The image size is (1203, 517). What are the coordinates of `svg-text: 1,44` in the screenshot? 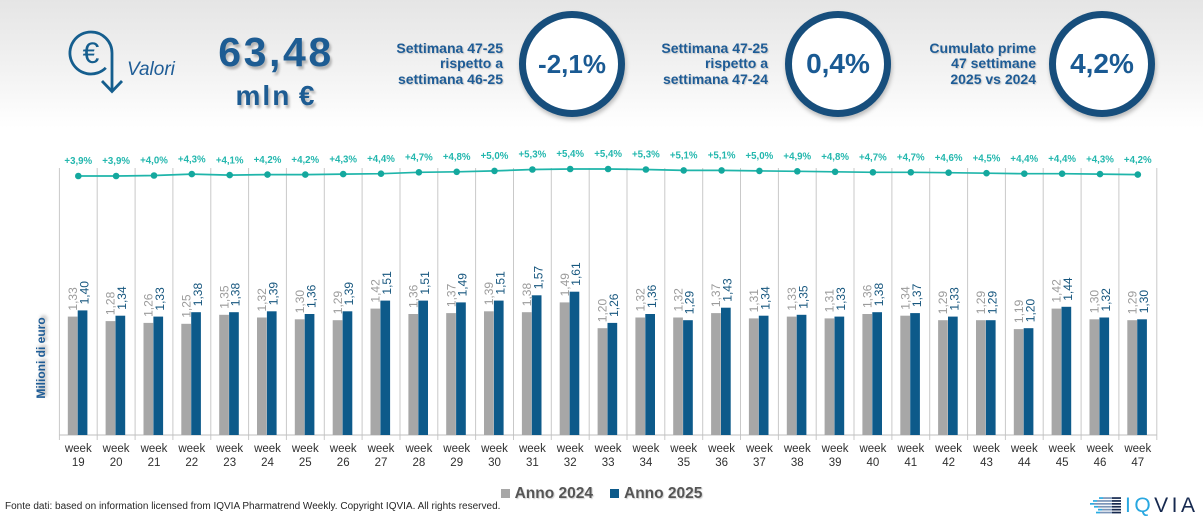 It's located at (1068, 289).